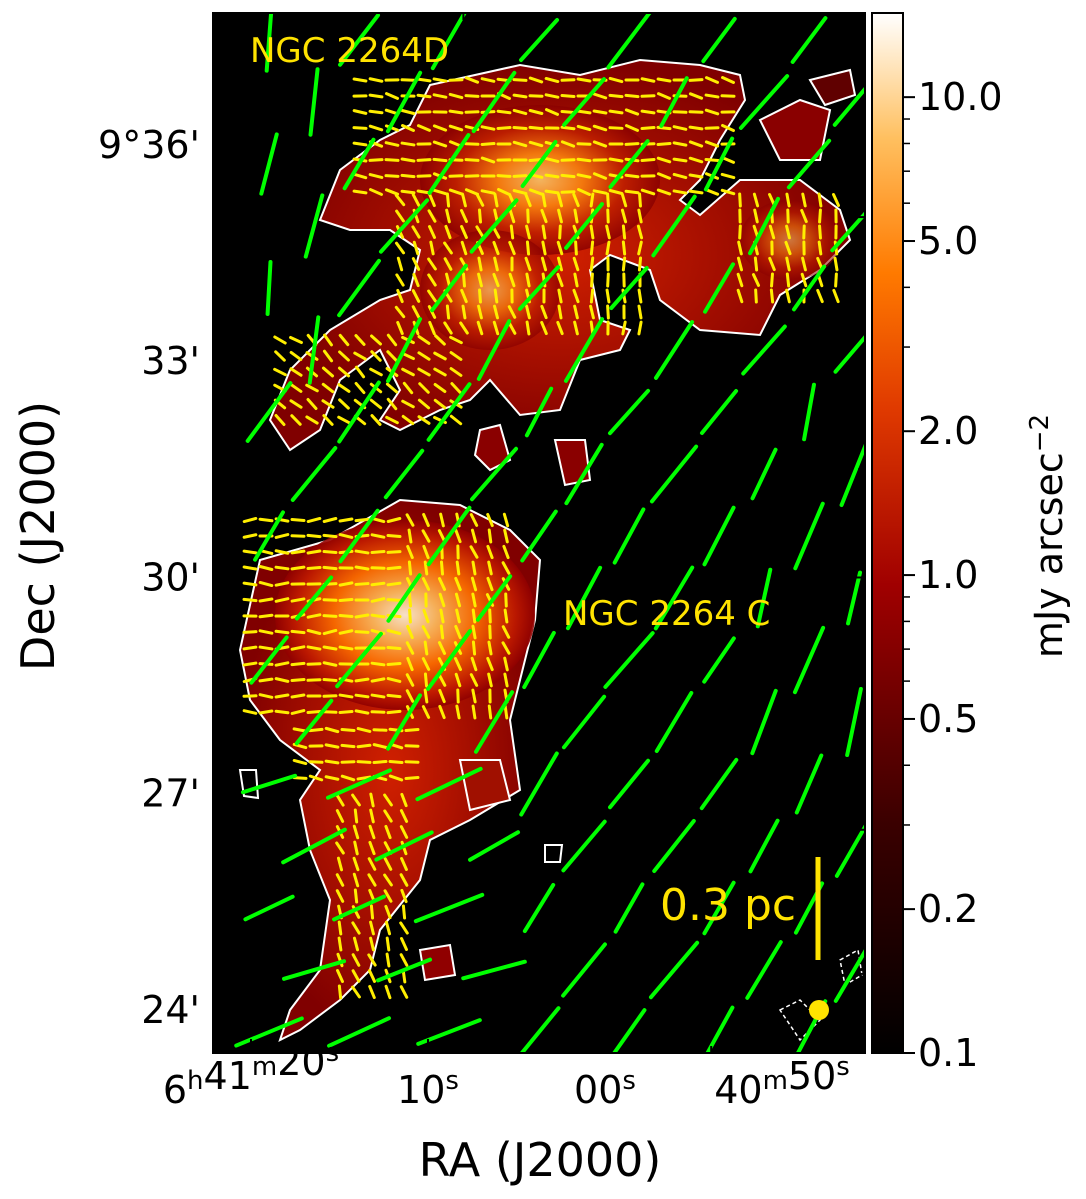 This screenshot has width=1086, height=1199. Describe the element at coordinates (948, 431) in the screenshot. I see `colorbar-tick-label: 2.0` at that location.